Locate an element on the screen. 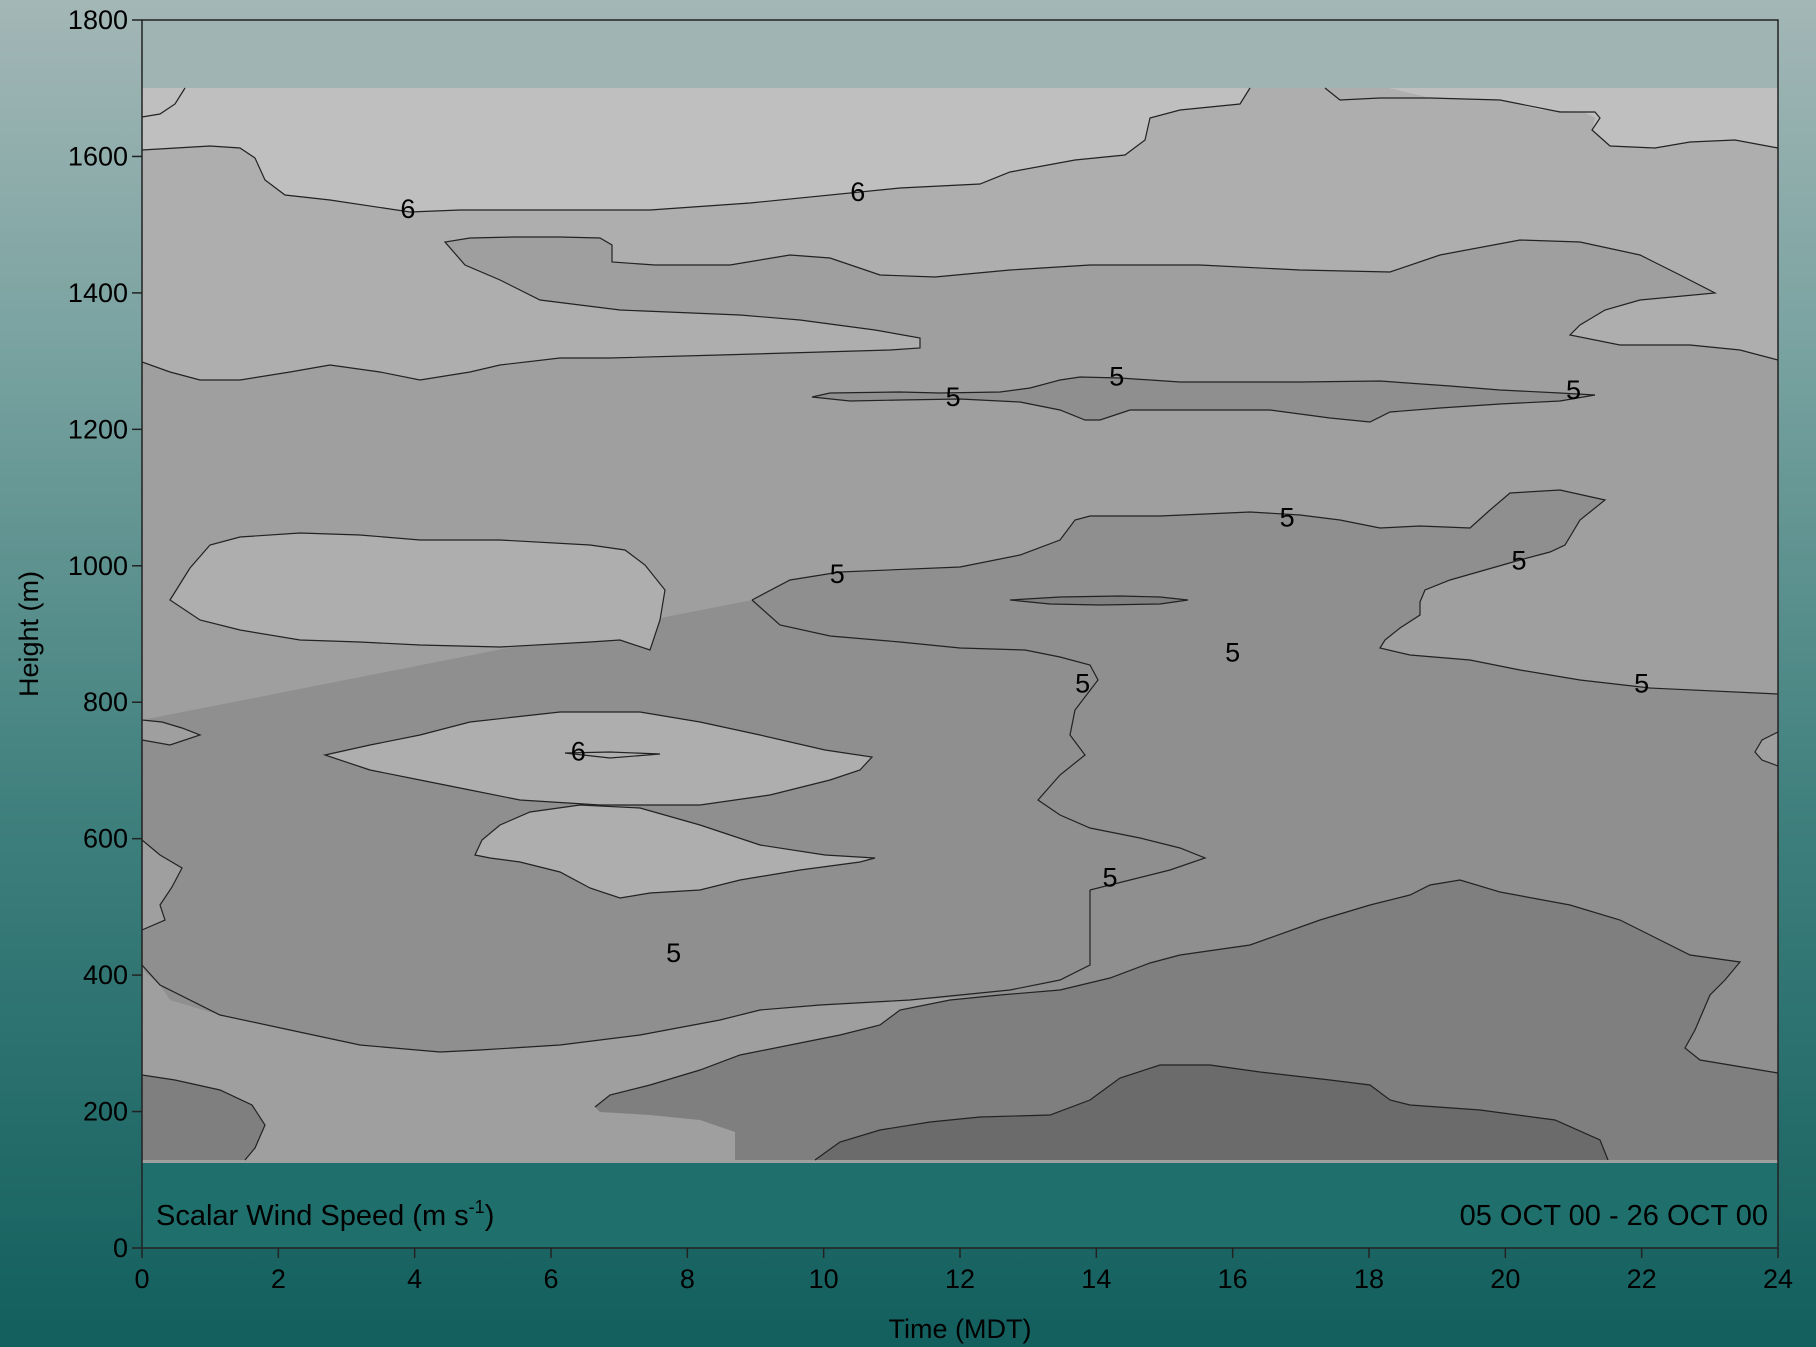  x-tick-label: 12 is located at coordinates (960, 1279).